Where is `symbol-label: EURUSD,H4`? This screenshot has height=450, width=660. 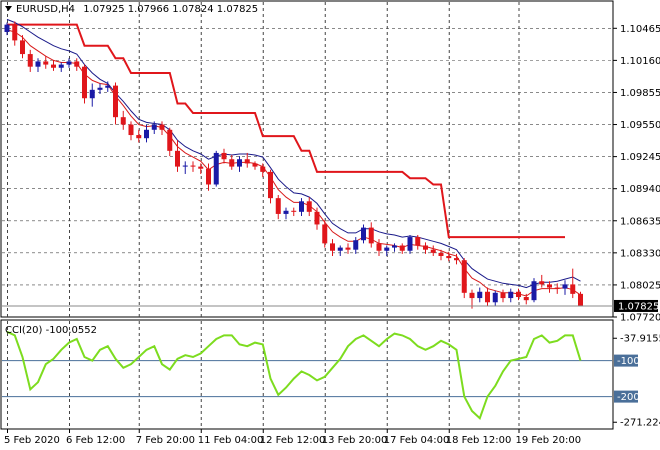 symbol-label: EURUSD,H4 is located at coordinates (45, 9).